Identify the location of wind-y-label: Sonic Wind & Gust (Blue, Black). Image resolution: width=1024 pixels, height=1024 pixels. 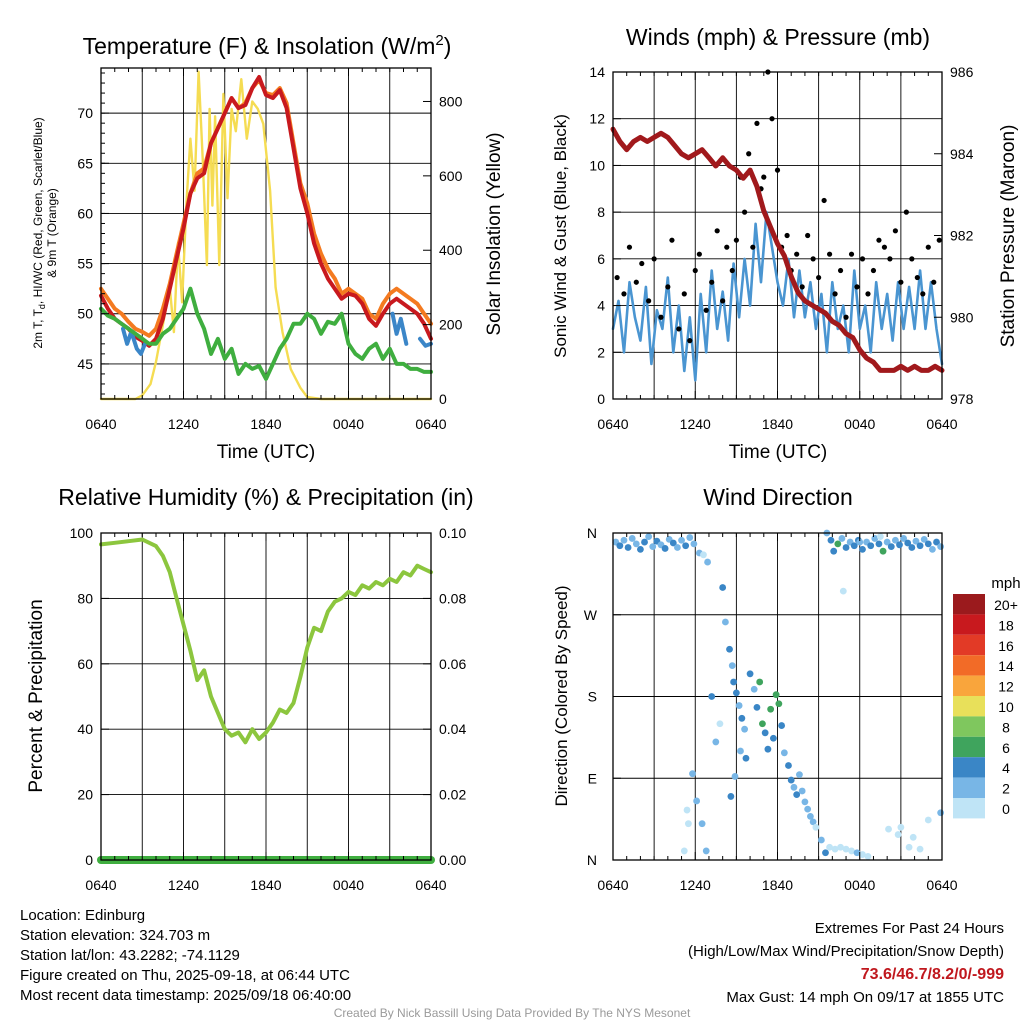
(560, 236).